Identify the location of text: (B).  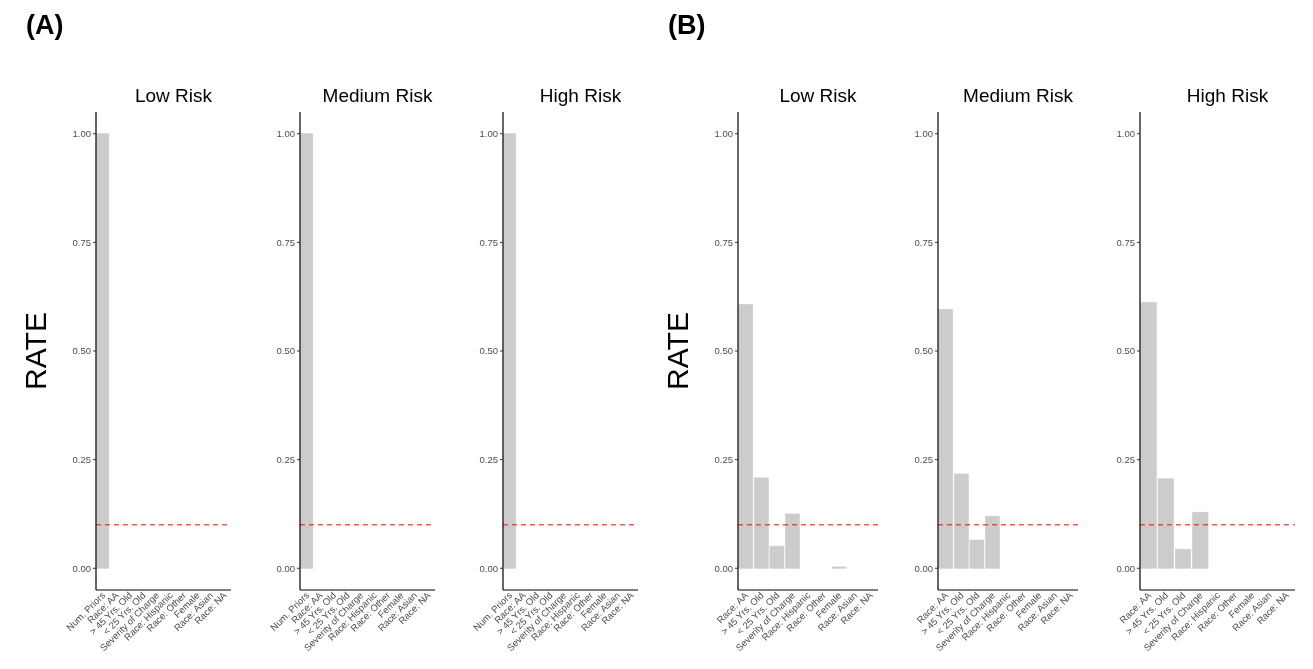
(687, 25).